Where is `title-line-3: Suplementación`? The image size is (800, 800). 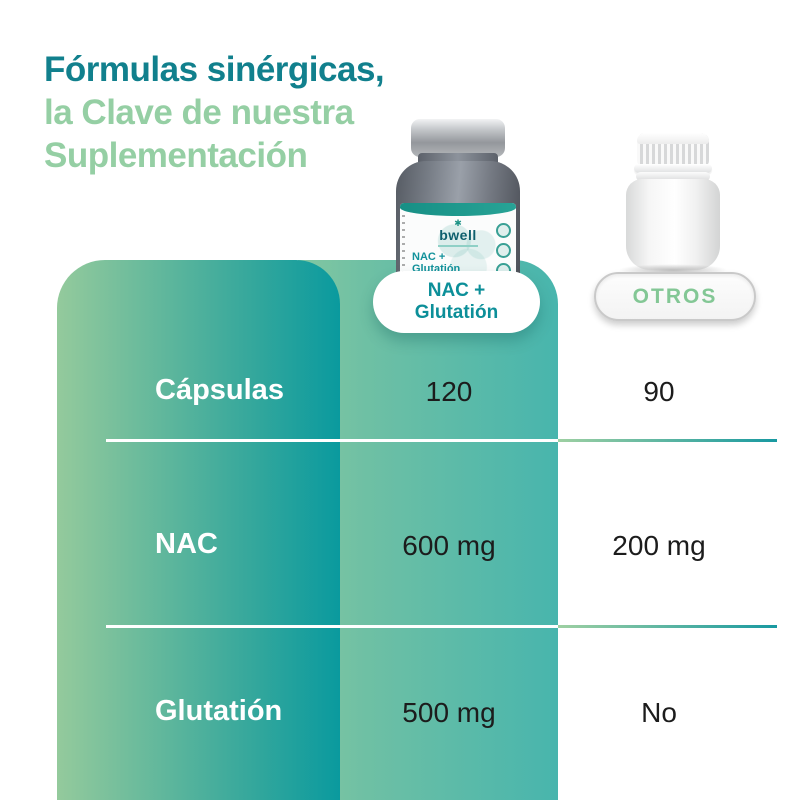
title-line-3: Suplementación is located at coordinates (176, 155).